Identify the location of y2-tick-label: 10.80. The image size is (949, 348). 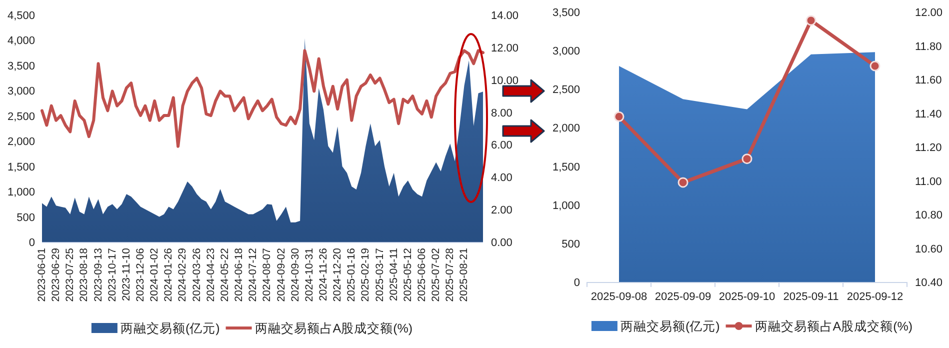
(929, 216).